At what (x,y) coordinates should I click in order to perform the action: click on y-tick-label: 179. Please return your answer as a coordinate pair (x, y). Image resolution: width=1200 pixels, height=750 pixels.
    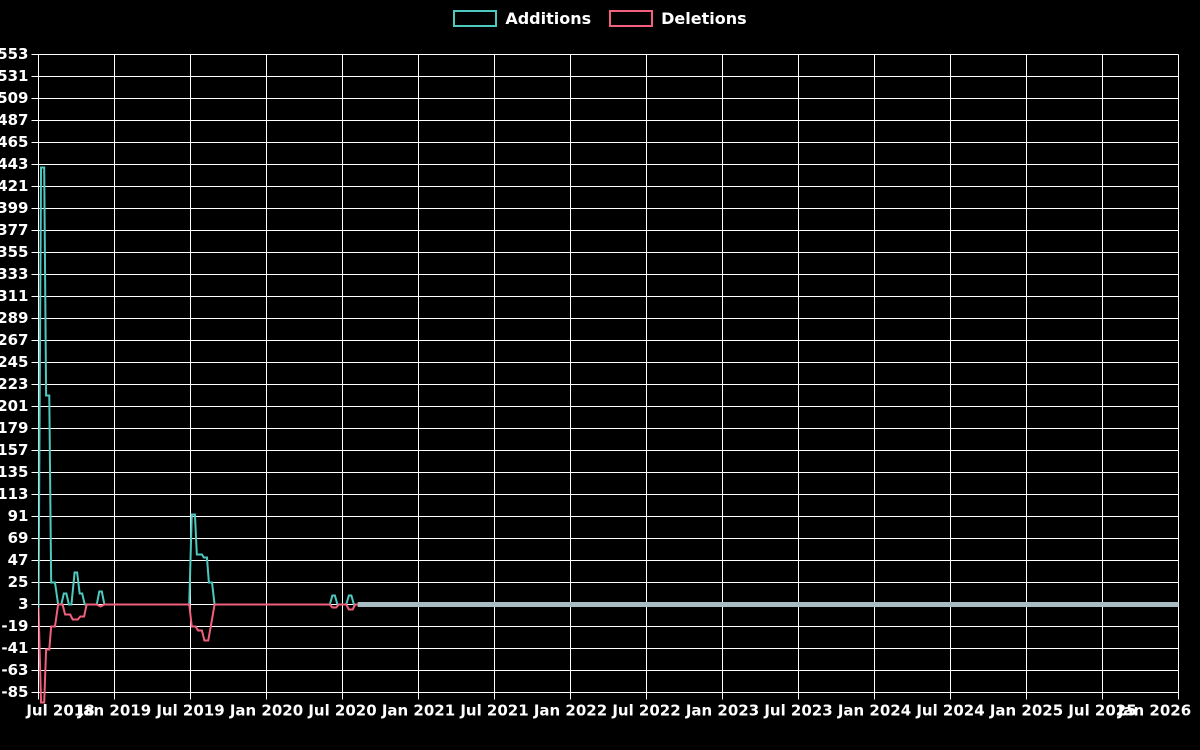
    Looking at the image, I should click on (14, 428).